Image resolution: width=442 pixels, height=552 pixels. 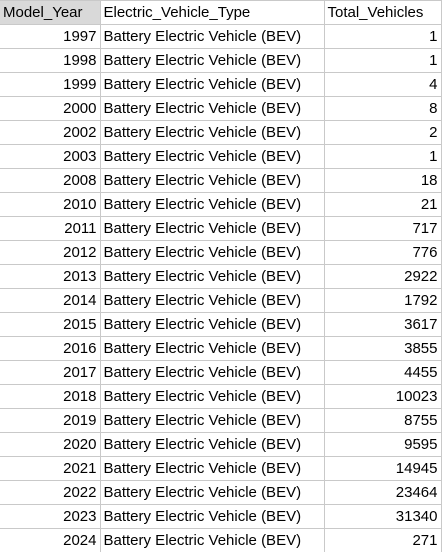 What do you see at coordinates (50, 468) in the screenshot?
I see `cell-model-year: 2021` at bounding box center [50, 468].